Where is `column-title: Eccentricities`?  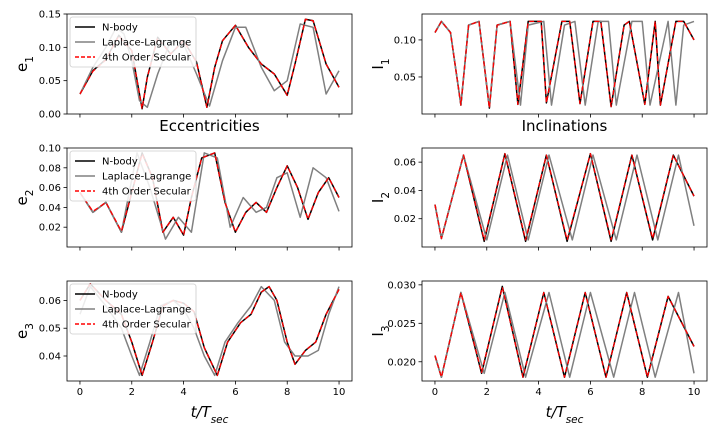 column-title: Eccentricities is located at coordinates (209, 126).